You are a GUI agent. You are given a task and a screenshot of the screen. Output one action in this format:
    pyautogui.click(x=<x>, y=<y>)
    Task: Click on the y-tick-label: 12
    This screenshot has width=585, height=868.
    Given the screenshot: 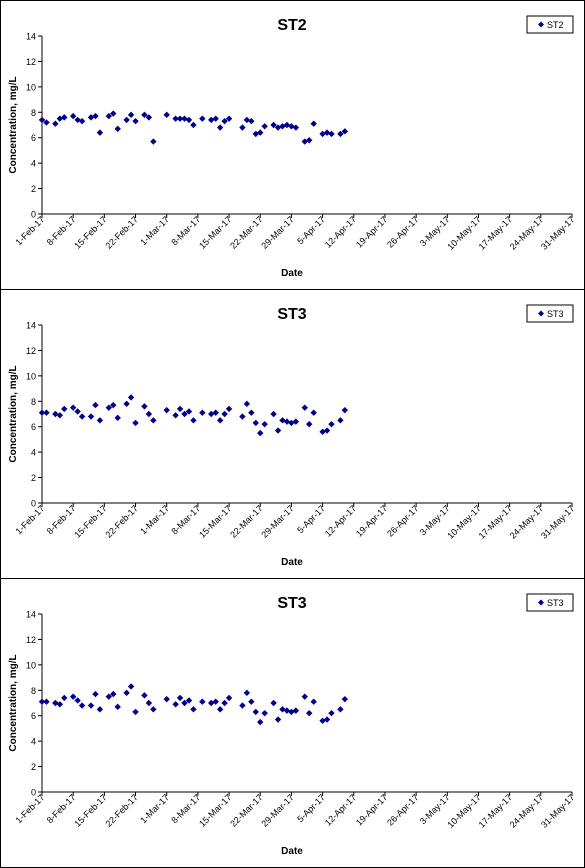 What is the action you would take?
    pyautogui.click(x=31, y=62)
    